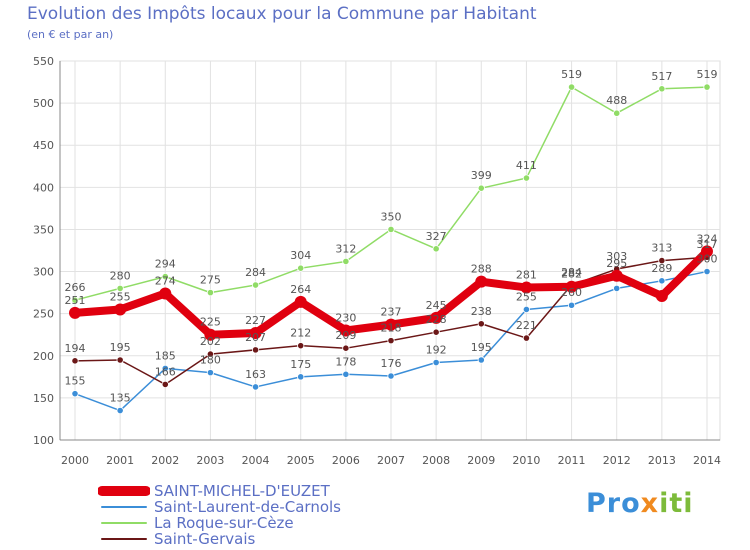 Image resolution: width=750 pixels, height=550 pixels. What do you see at coordinates (300, 289) in the screenshot?
I see `data-label: 264` at bounding box center [300, 289].